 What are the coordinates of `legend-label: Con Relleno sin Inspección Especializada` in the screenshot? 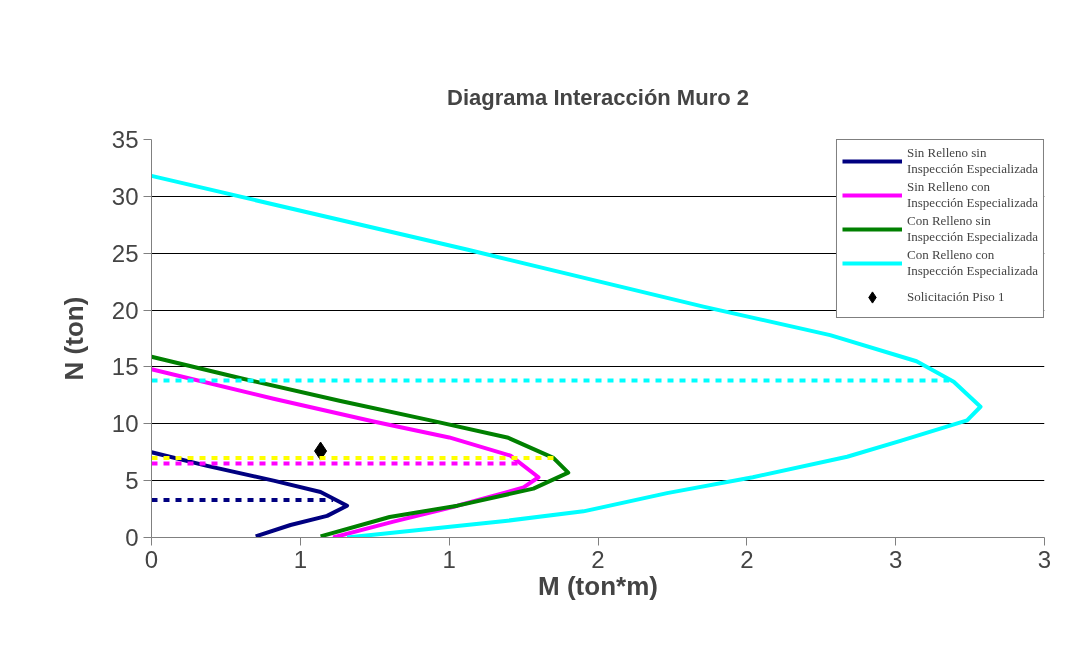 It's located at (972, 229).